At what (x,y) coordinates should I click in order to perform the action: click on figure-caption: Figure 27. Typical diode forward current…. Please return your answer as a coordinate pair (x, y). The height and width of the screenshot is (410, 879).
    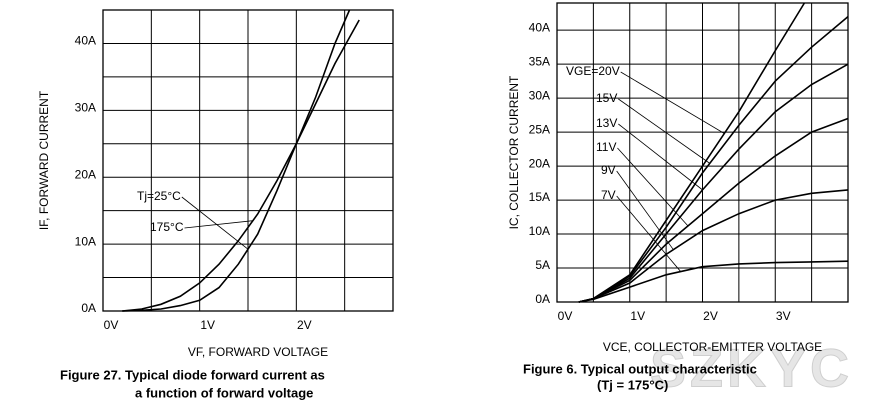
    Looking at the image, I should click on (192, 374).